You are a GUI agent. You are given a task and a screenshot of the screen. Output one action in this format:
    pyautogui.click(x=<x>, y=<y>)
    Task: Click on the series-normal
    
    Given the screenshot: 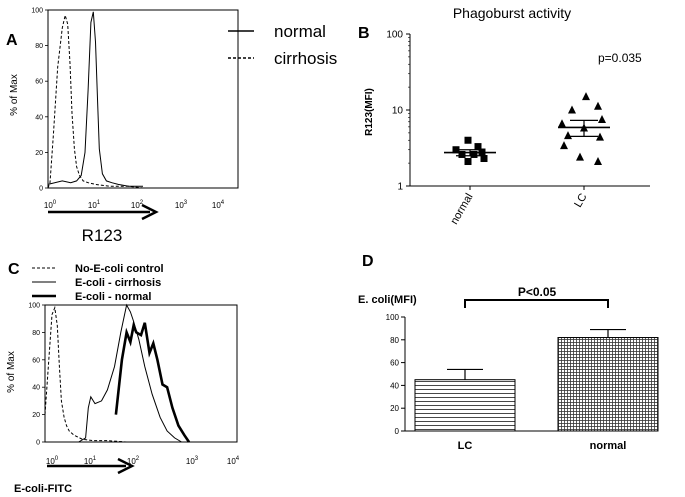 What is the action you would take?
    pyautogui.click(x=95, y=99)
    